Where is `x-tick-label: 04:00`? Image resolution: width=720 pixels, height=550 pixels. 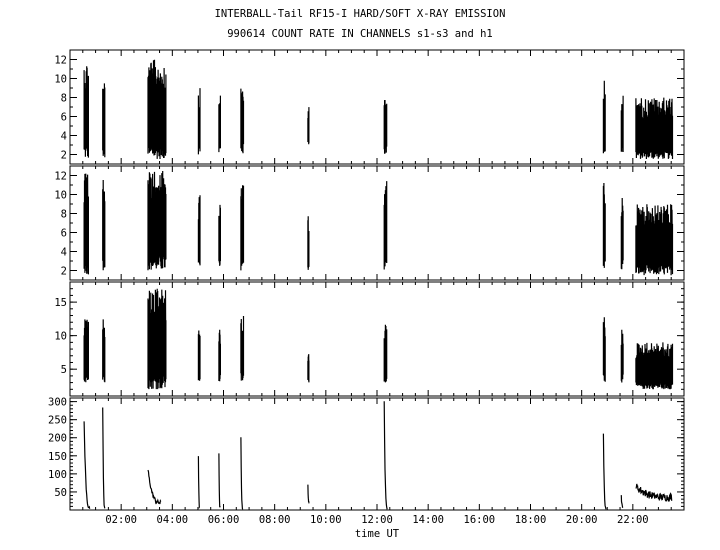
x-tick-label: 04:00 is located at coordinates (173, 520).